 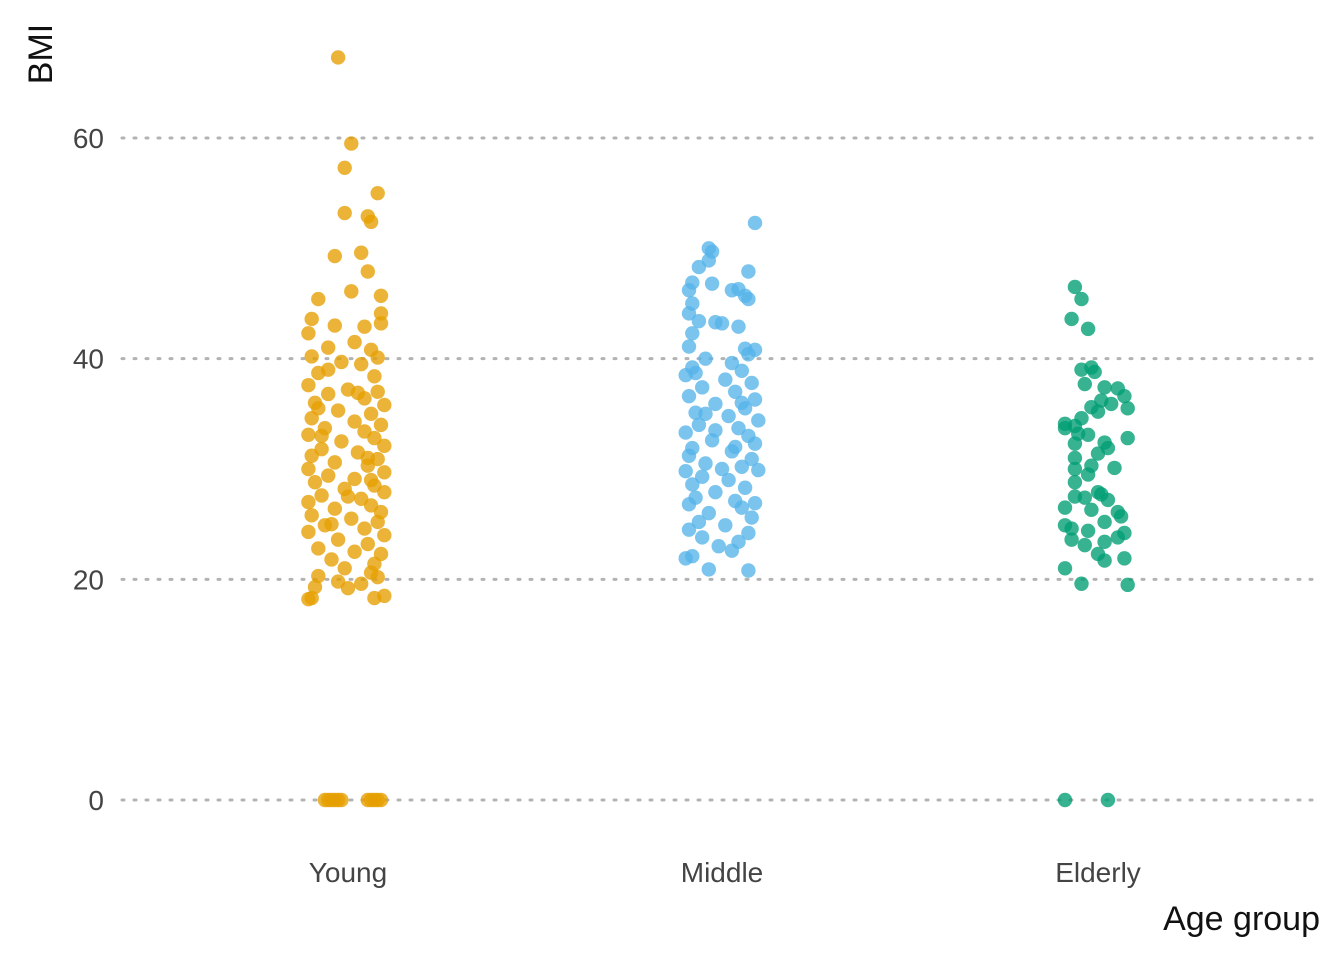 I want to click on x-tick-label-middle: Middle, so click(x=722, y=872).